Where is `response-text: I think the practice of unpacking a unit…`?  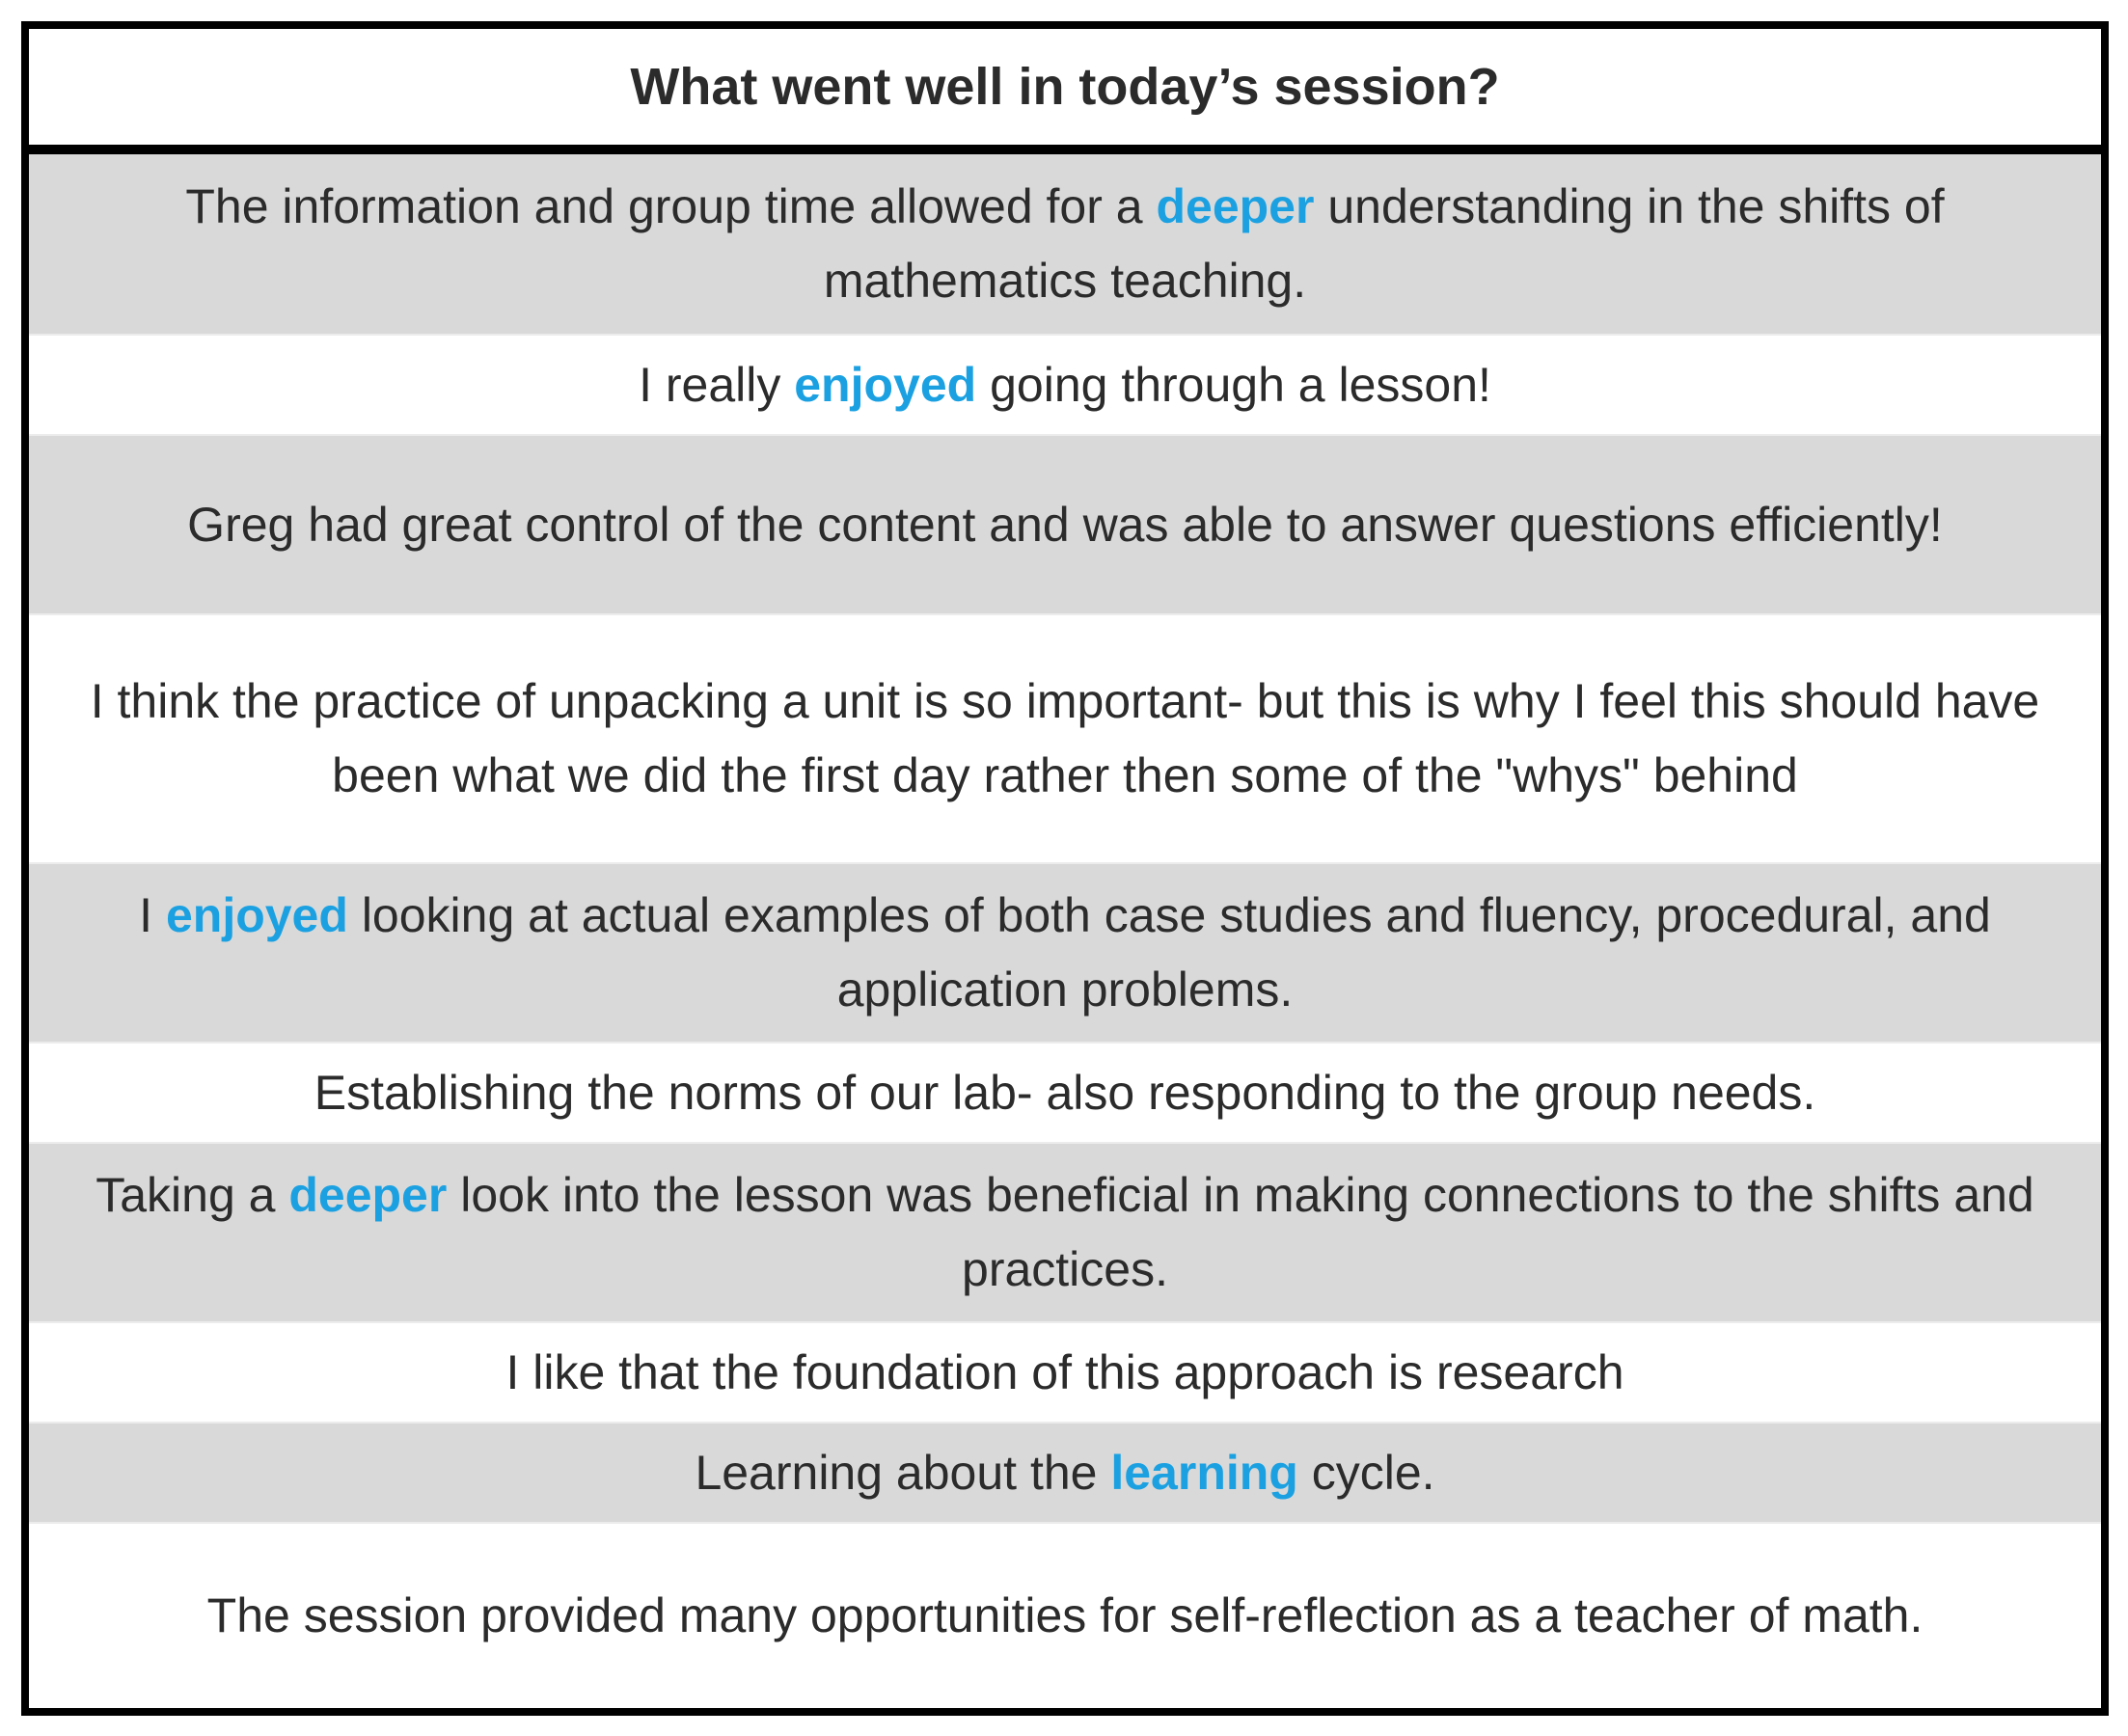
response-text: I think the practice of unpacking a unit… is located at coordinates (1065, 739).